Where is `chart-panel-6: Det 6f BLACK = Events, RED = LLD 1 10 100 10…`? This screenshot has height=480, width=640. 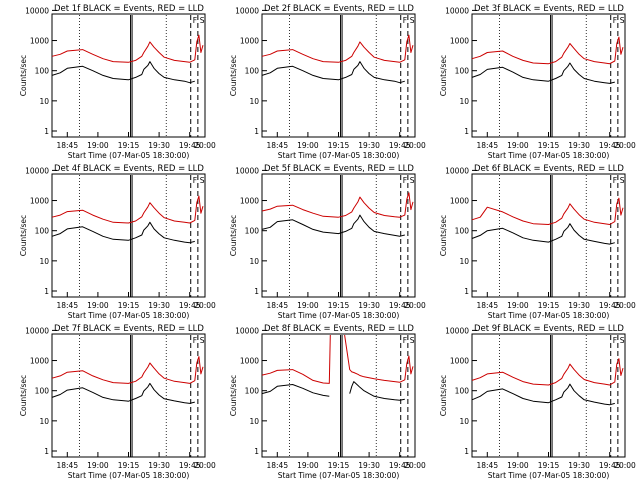
chart-panel-6: Det 6f BLACK = Events, RED = LLD 1 10 100 10… is located at coordinates (537, 242).